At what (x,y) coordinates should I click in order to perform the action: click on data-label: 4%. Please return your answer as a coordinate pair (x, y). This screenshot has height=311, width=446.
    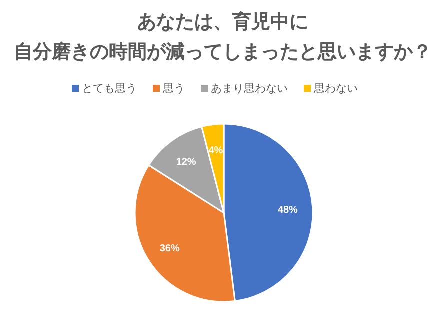
    Looking at the image, I should click on (216, 150).